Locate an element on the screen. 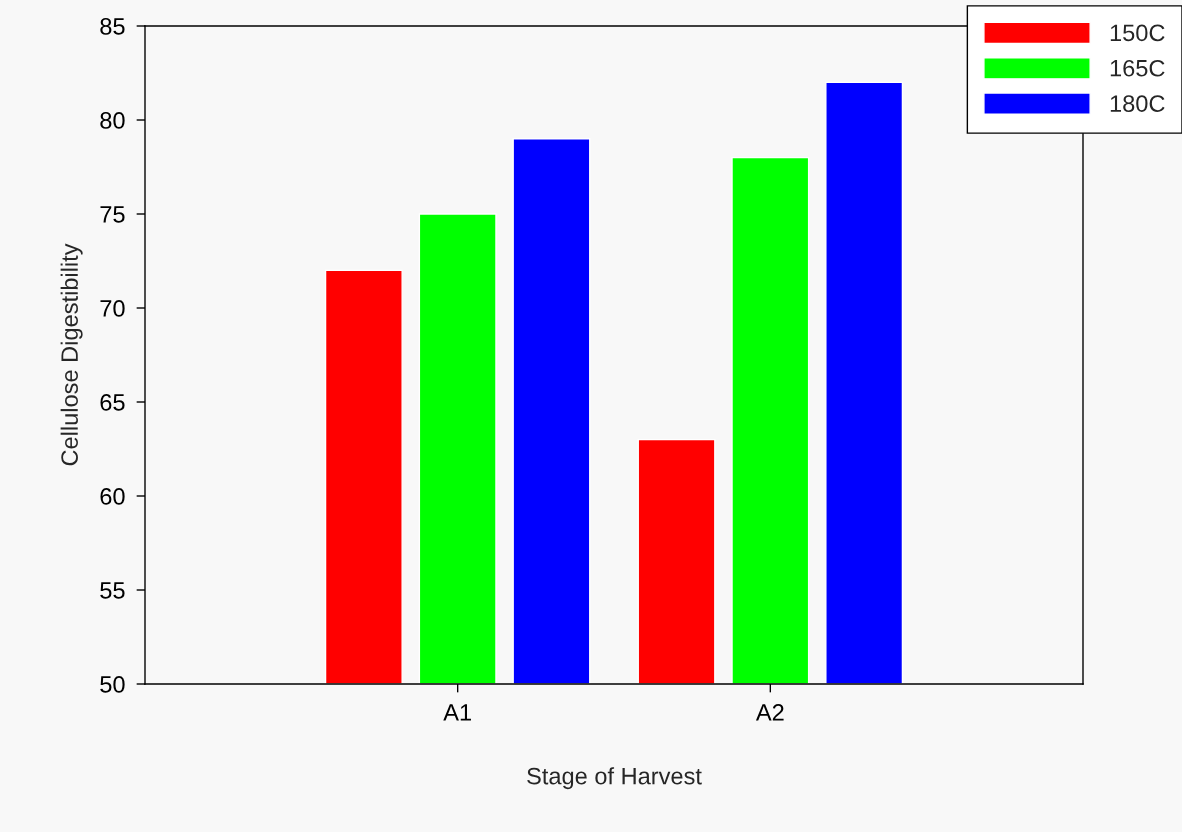 This screenshot has height=832, width=1182. legend-label: 150C is located at coordinates (1137, 33).